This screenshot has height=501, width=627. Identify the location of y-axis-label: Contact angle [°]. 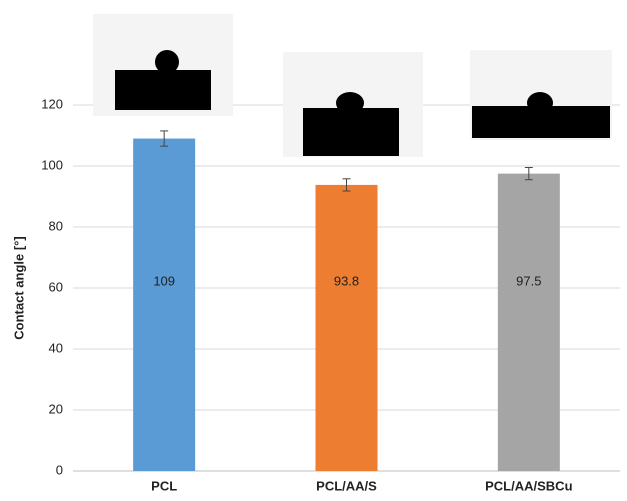
(18, 287).